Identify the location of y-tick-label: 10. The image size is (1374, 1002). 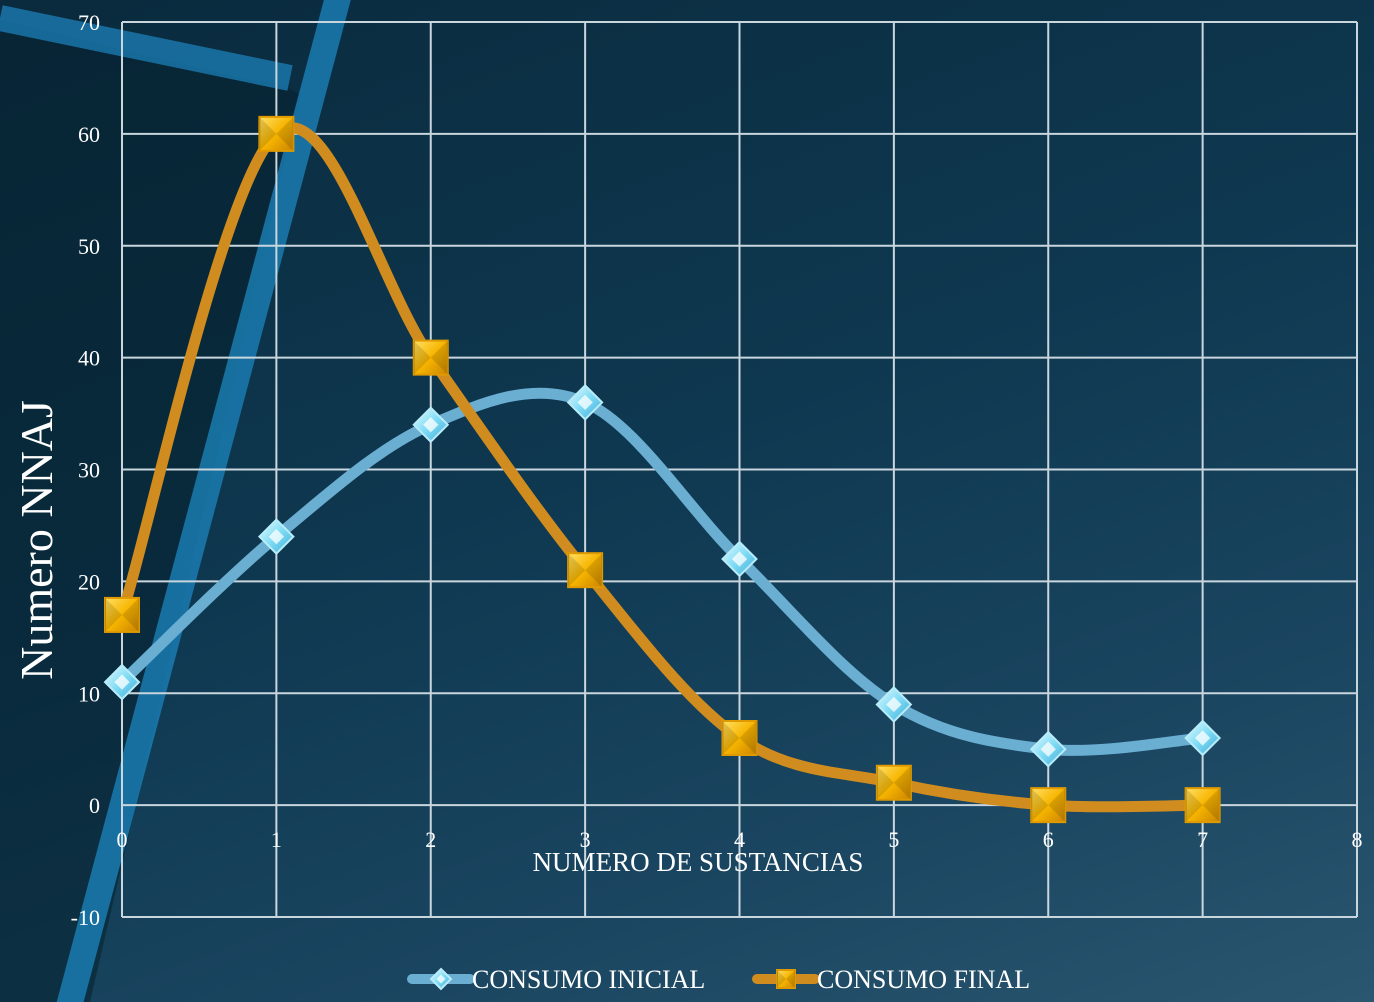
(89, 693).